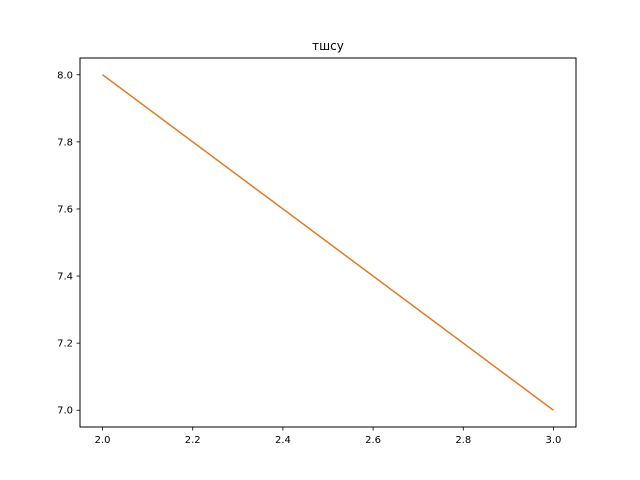 The width and height of the screenshot is (640, 480). Describe the element at coordinates (65, 142) in the screenshot. I see `y-tick-label: 7.8` at that location.